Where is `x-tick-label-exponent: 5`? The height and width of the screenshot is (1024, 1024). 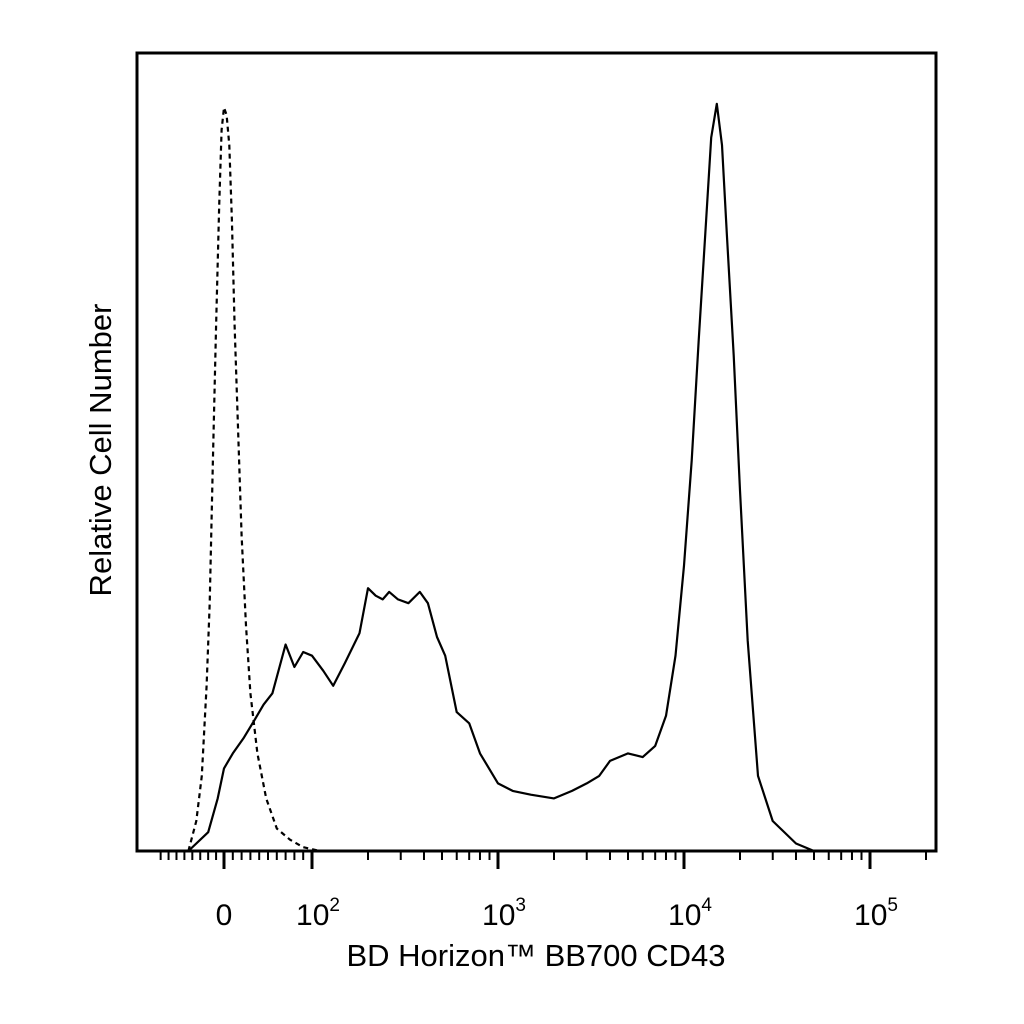 x-tick-label-exponent: 5 is located at coordinates (892, 905).